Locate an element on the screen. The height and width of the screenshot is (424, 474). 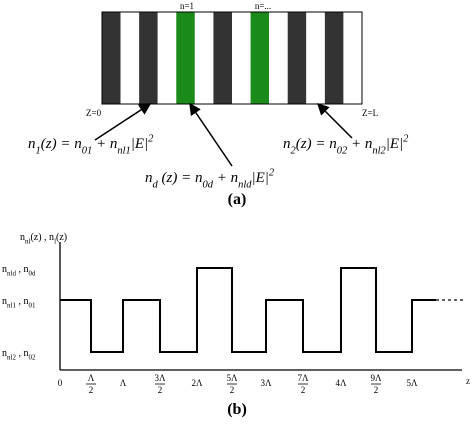
caption: (a) is located at coordinates (237, 199).